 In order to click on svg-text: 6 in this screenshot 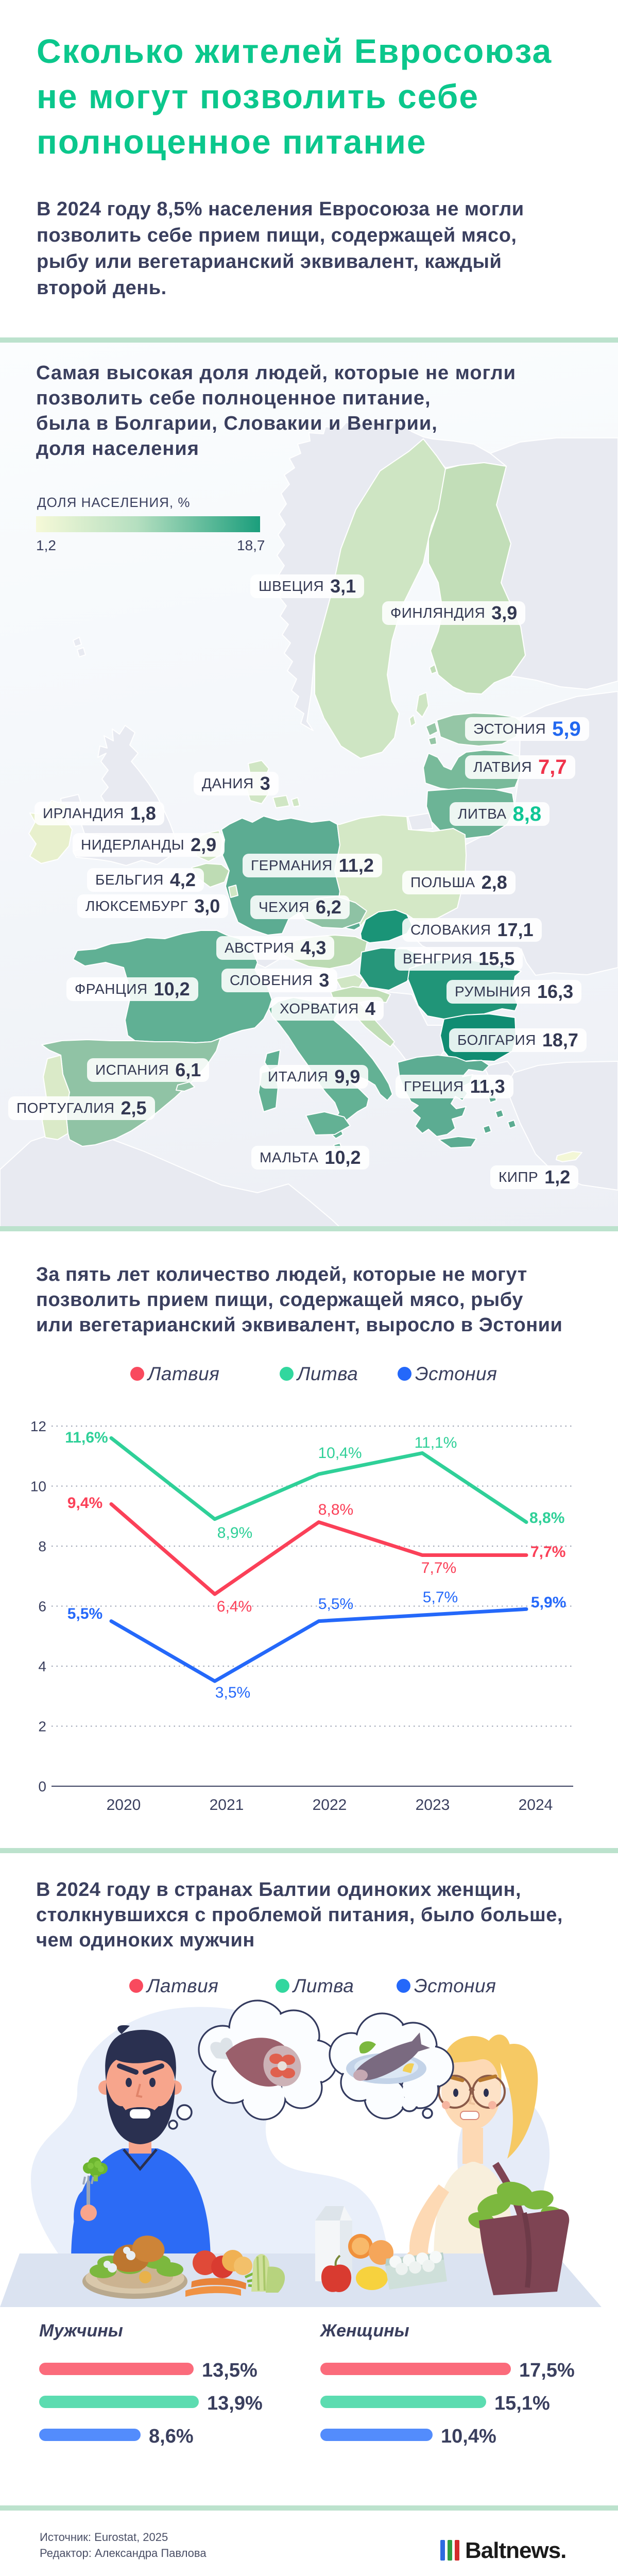, I will do `click(42, 1607)`.